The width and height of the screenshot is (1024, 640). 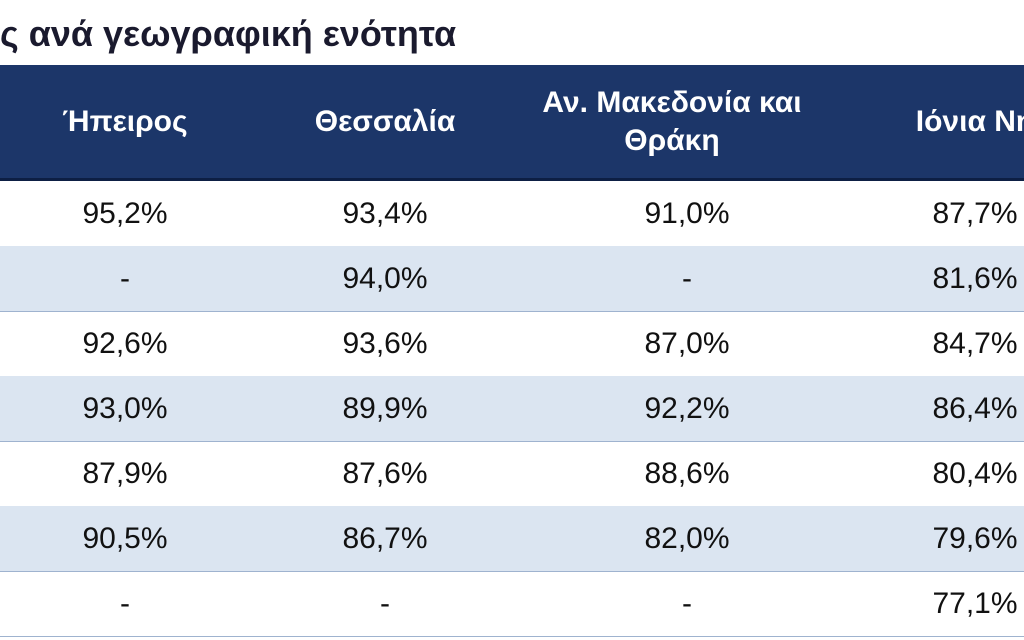 What do you see at coordinates (512, 539) in the screenshot?
I see `table-row: 90,5% 86,7% 82,0% 79,6%` at bounding box center [512, 539].